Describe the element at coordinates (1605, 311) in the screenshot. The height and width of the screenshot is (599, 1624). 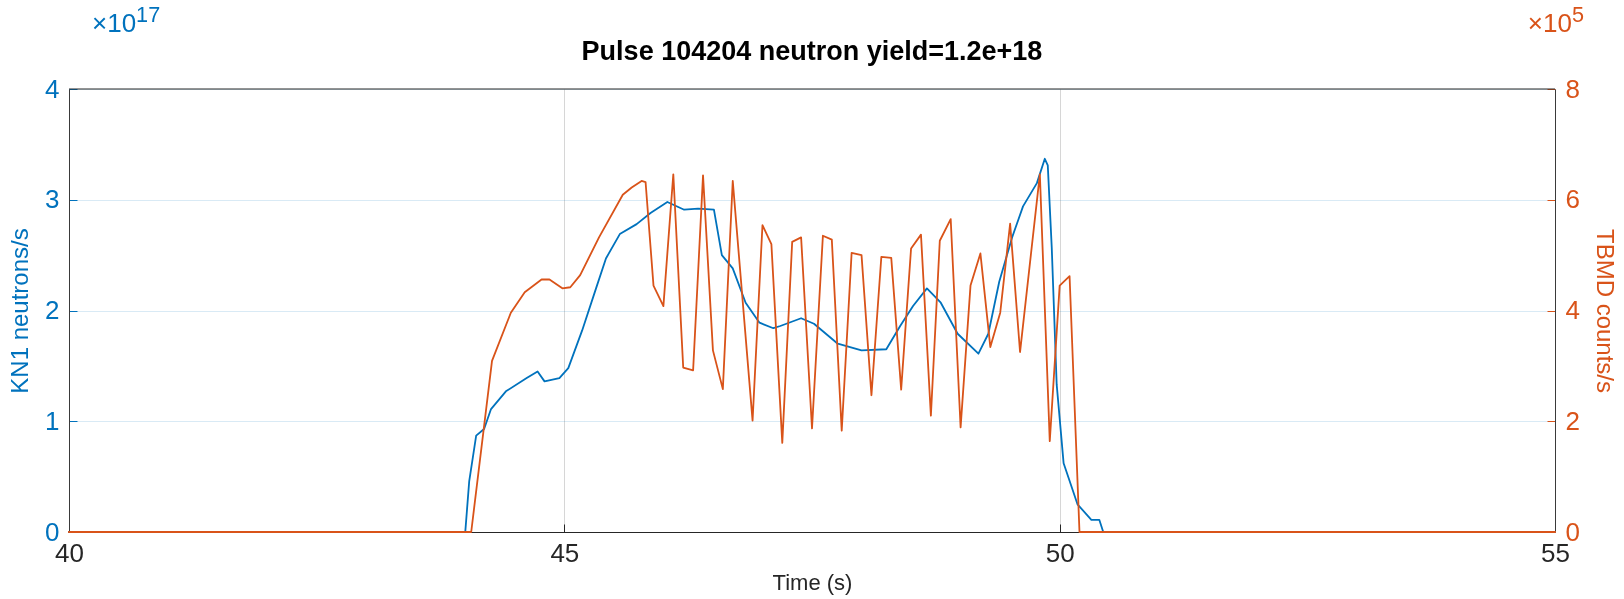
I see `y2-axis-title: TBMD counts/s` at that location.